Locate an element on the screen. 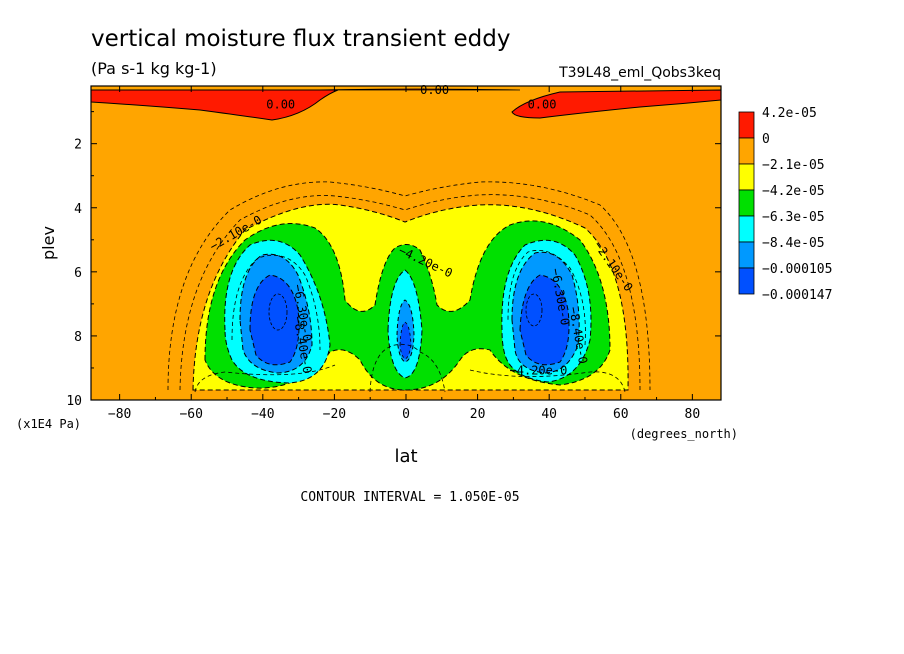  positive-region-top is located at coordinates (415, 89).